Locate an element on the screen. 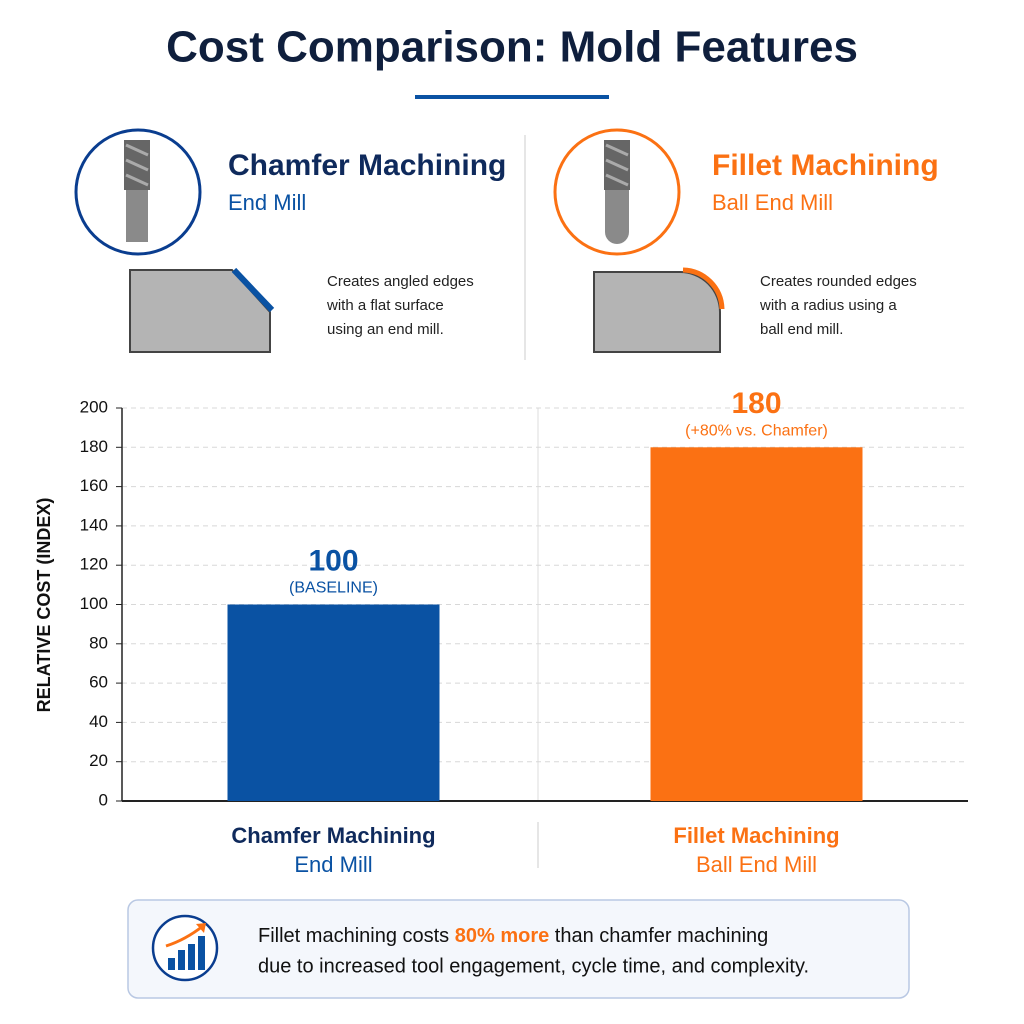 The width and height of the screenshot is (1024, 1024). title-underline is located at coordinates (512, 97).